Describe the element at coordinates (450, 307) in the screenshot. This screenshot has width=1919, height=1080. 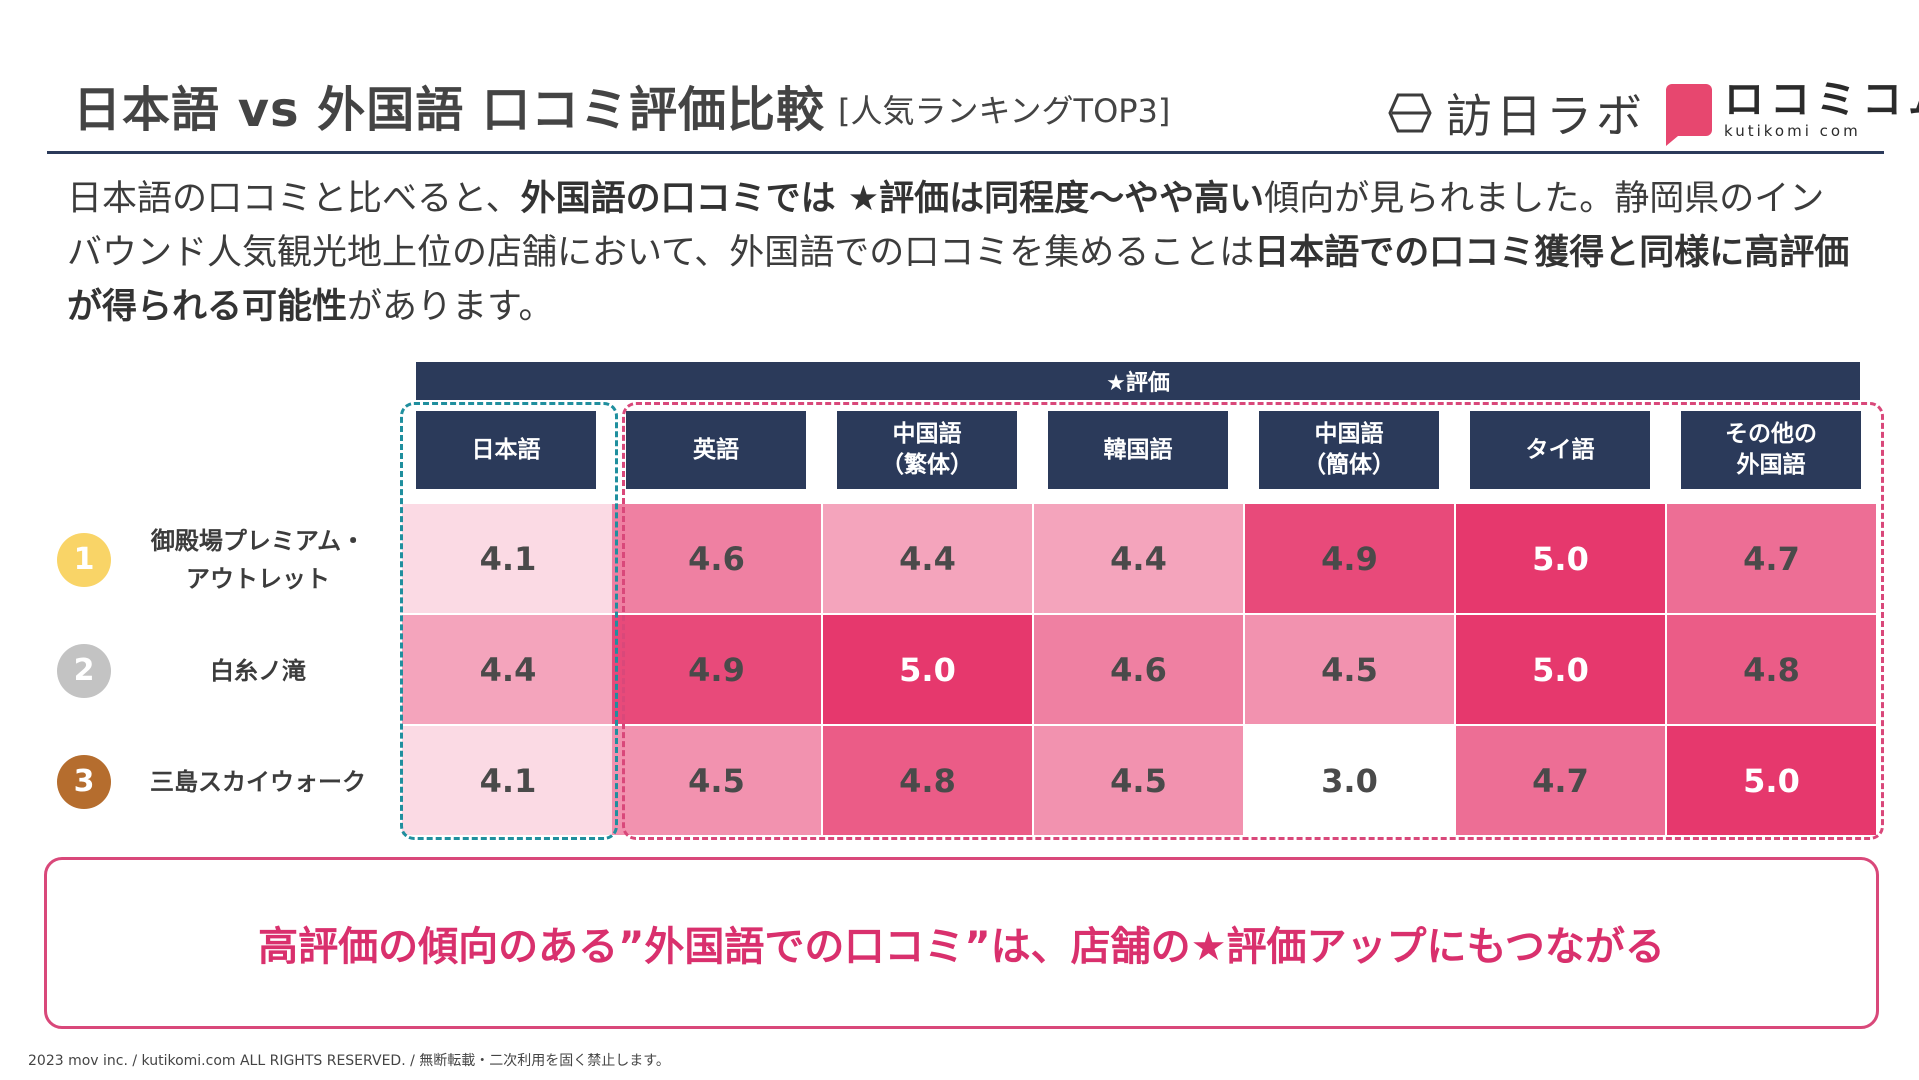
I see `intro-text-3: があります。` at that location.